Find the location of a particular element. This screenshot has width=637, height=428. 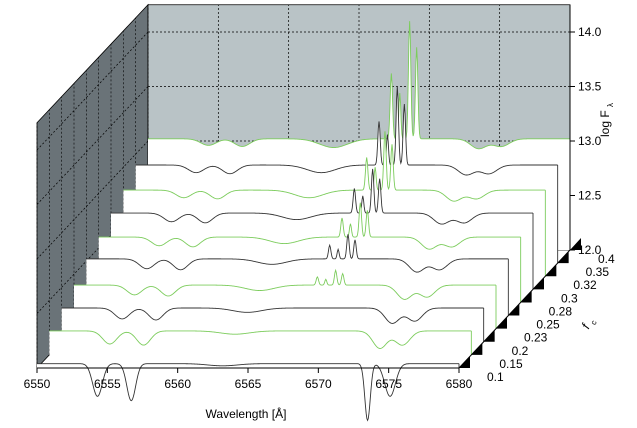

y-tick-label: 14.0 is located at coordinates (590, 32).